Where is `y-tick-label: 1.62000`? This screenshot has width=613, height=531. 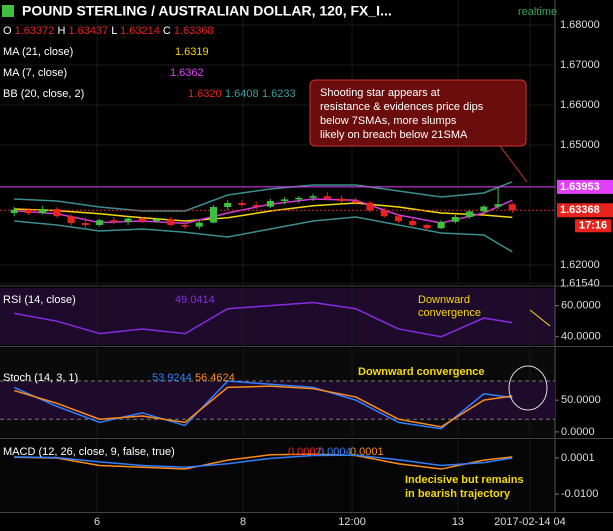 y-tick-label: 1.62000 is located at coordinates (580, 265).